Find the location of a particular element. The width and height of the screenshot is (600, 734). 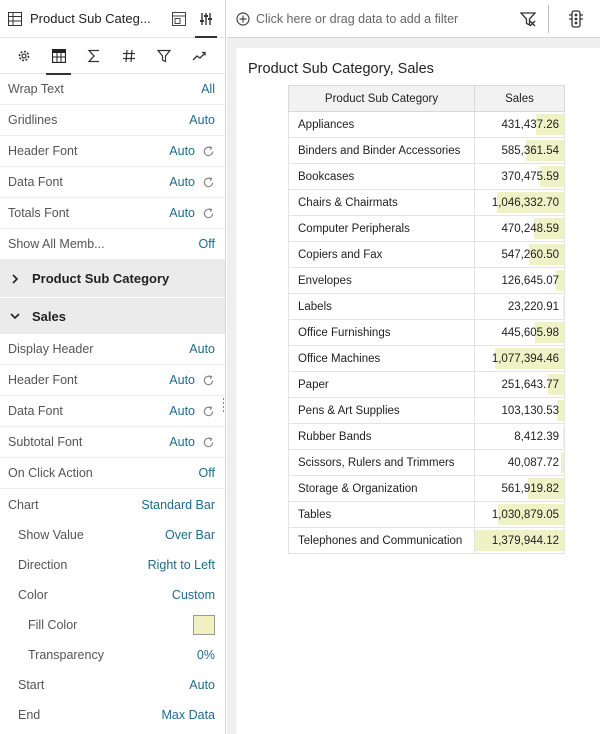

table-row: Labels 23,220.91 is located at coordinates (426, 306).